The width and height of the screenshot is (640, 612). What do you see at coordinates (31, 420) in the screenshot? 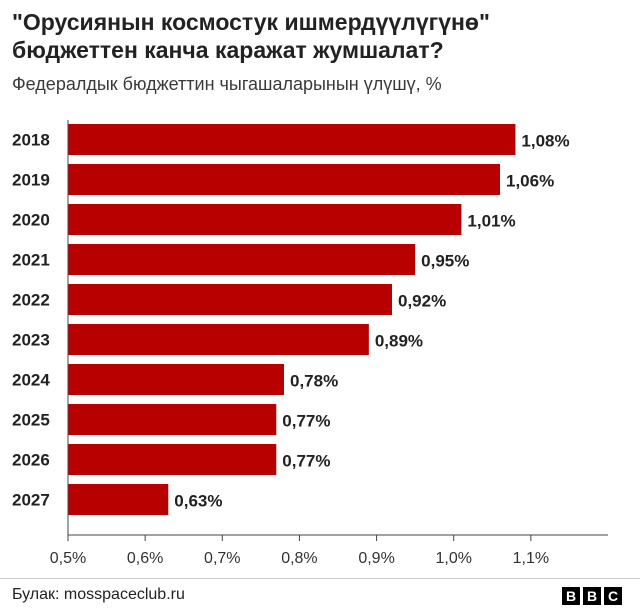
I see `category-label: 2025` at bounding box center [31, 420].